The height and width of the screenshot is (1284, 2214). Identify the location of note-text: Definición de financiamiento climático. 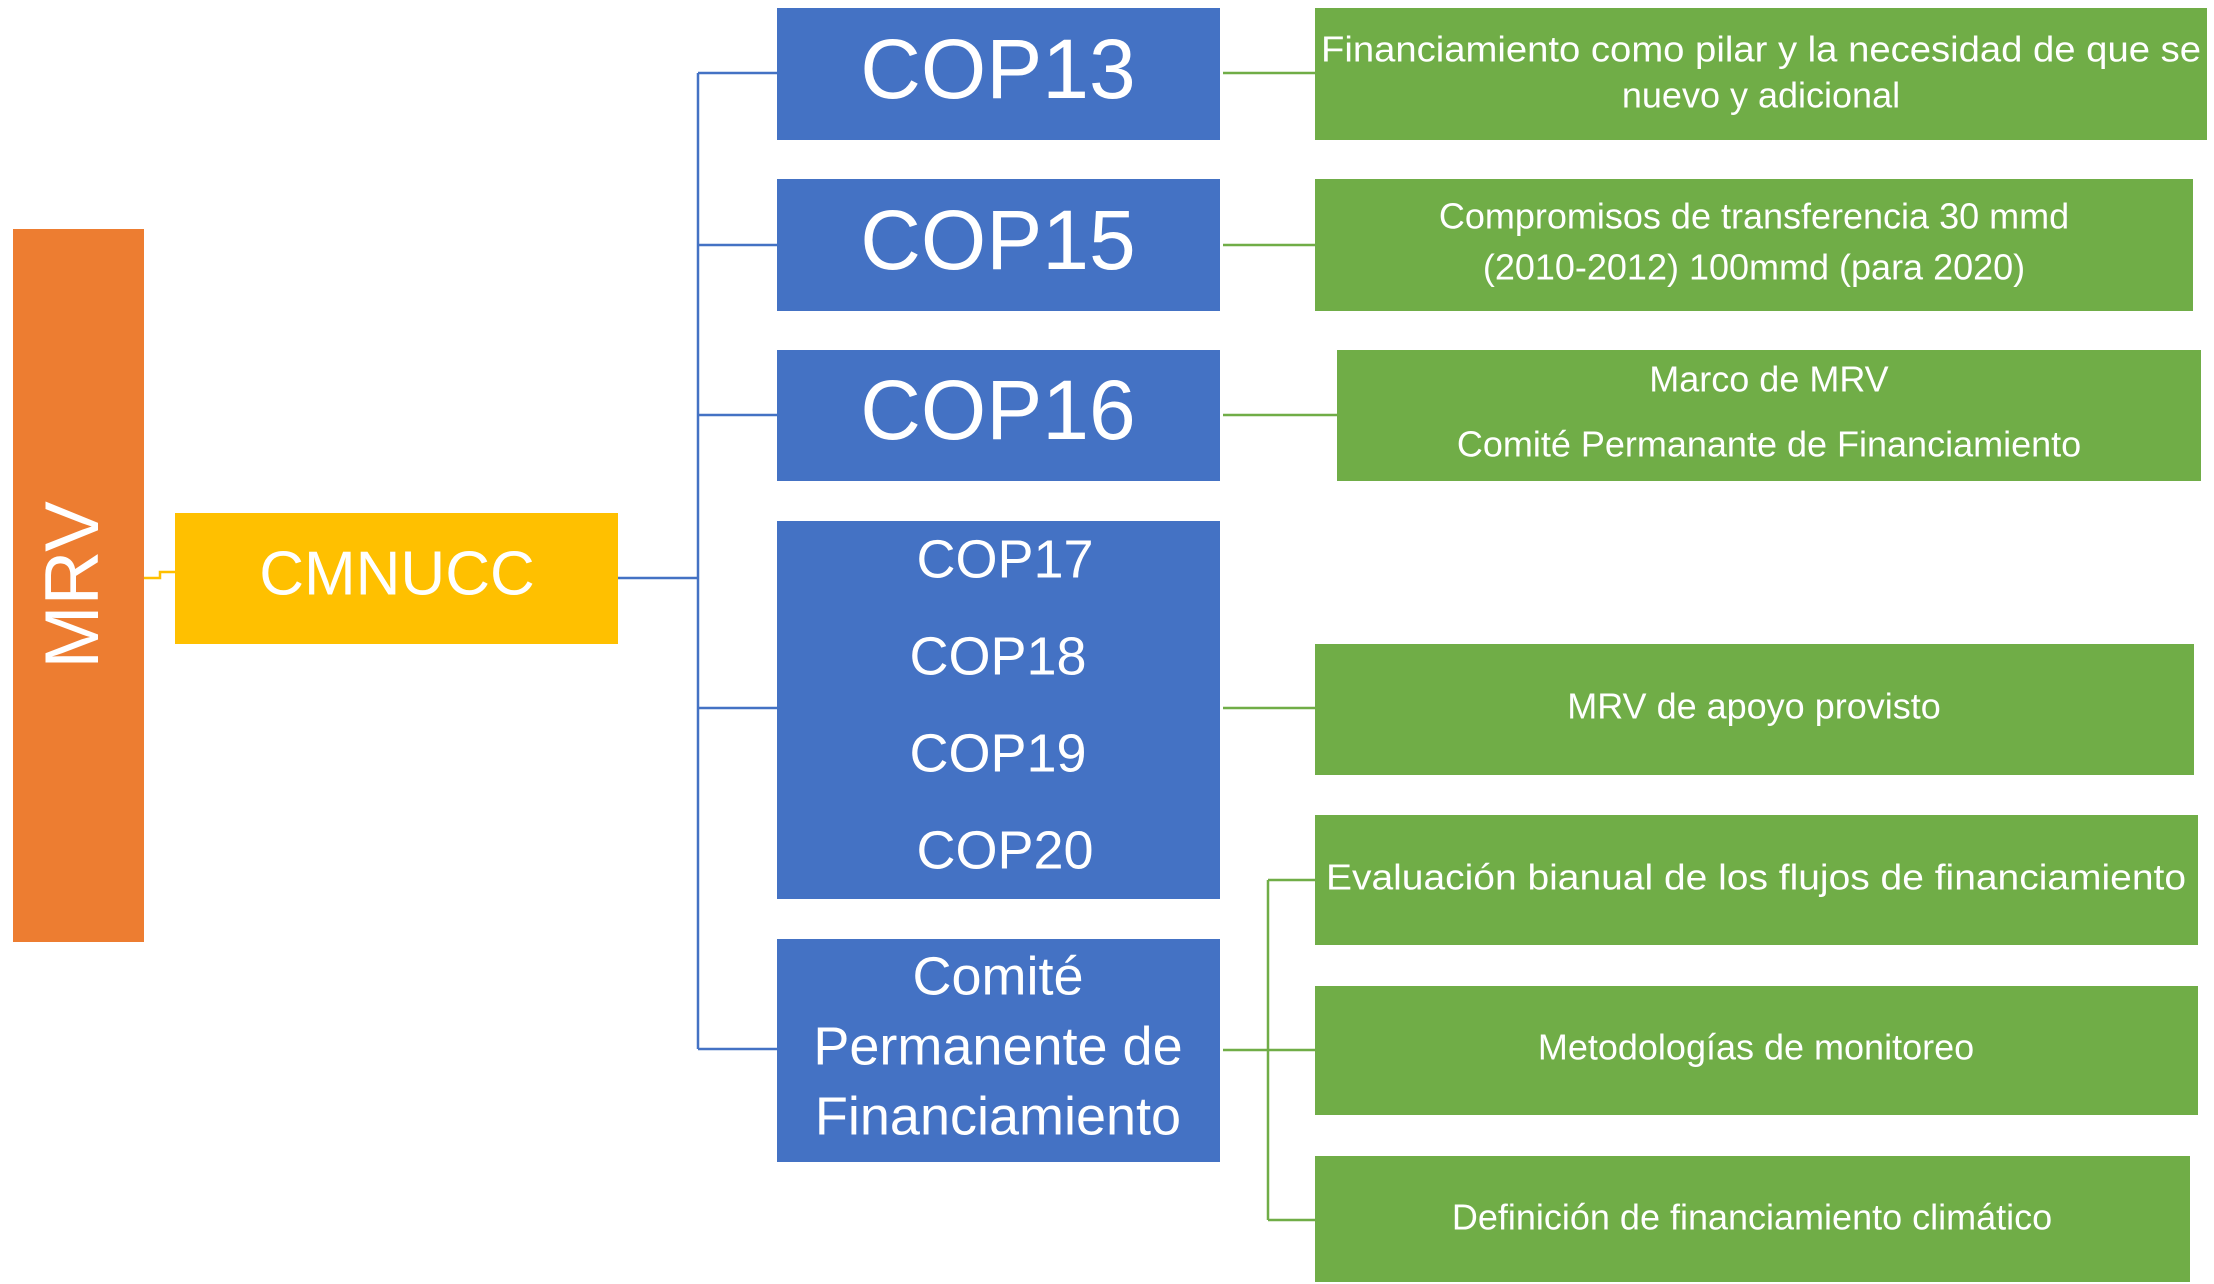
(1752, 1217).